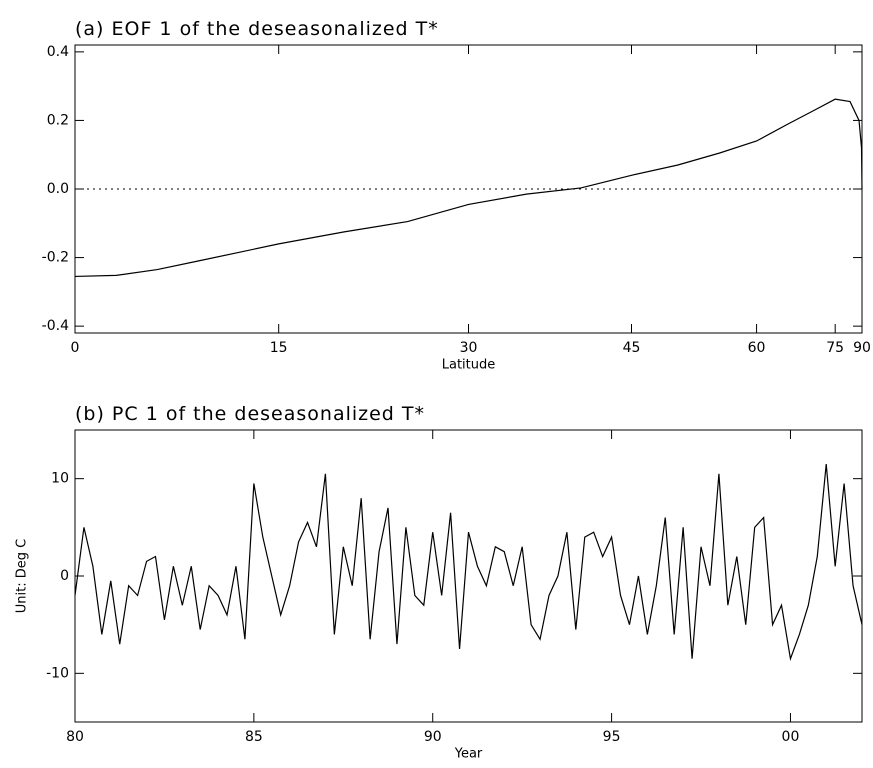 Image resolution: width=873 pixels, height=768 pixels. What do you see at coordinates (835, 348) in the screenshot?
I see `x-tick-label: 75` at bounding box center [835, 348].